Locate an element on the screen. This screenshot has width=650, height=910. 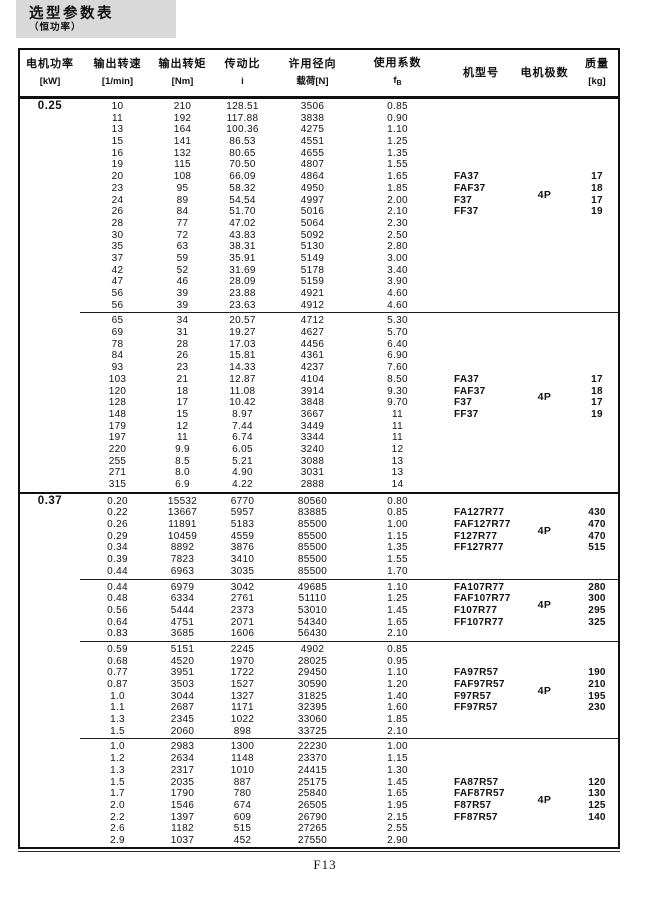
data-row: 255 8.5 5.21 3088 13 is located at coordinates (349, 462).